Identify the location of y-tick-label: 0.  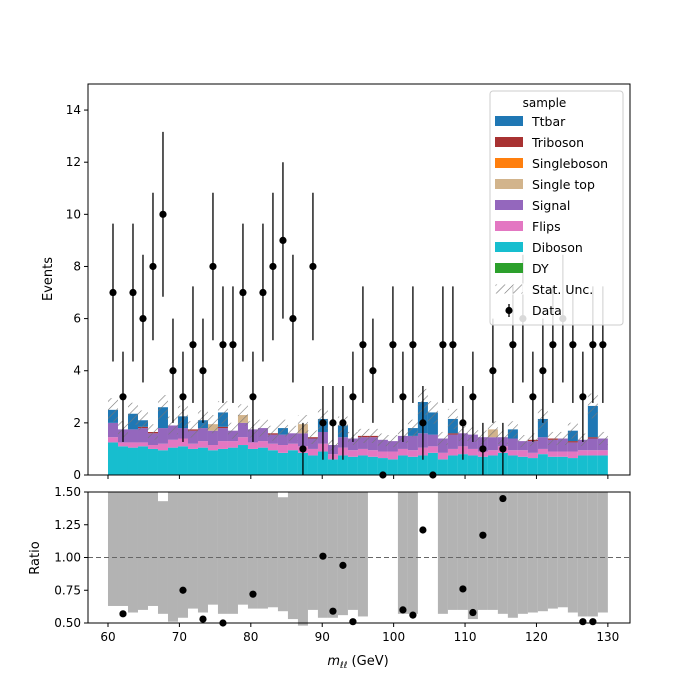
(77, 475).